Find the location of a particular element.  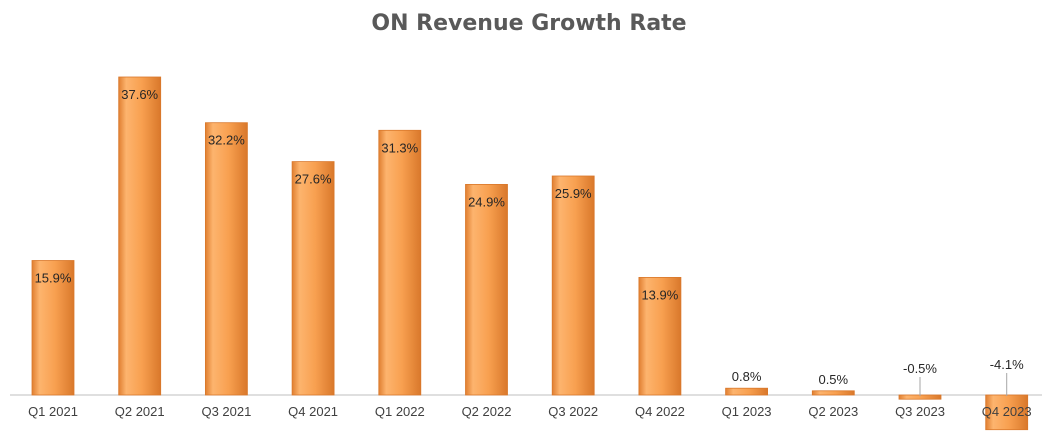

bar-q2-2021 is located at coordinates (140, 236).